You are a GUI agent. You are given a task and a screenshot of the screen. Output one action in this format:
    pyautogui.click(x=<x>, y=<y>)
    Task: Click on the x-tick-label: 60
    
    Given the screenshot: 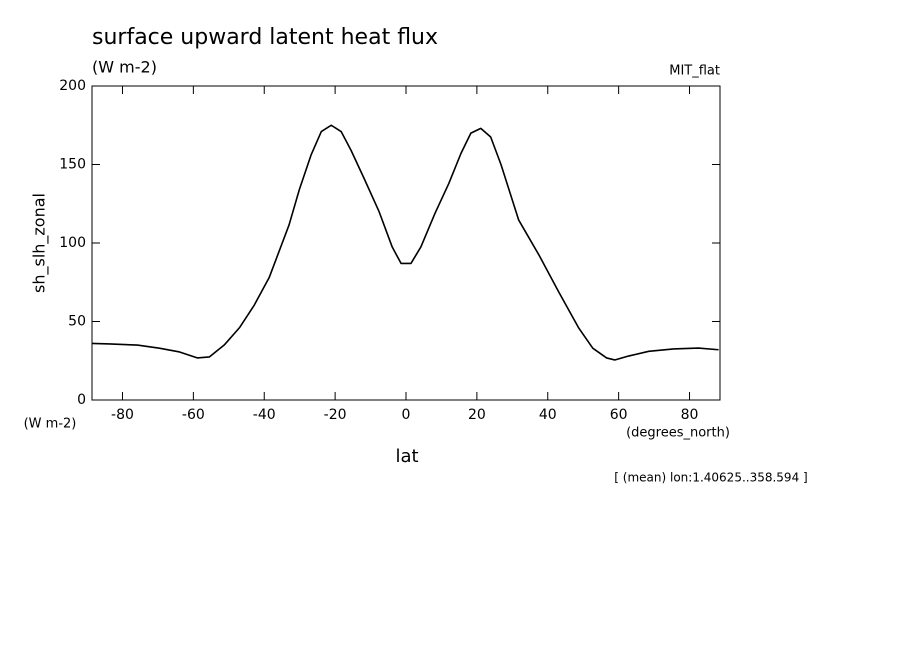 What is the action you would take?
    pyautogui.click(x=619, y=415)
    